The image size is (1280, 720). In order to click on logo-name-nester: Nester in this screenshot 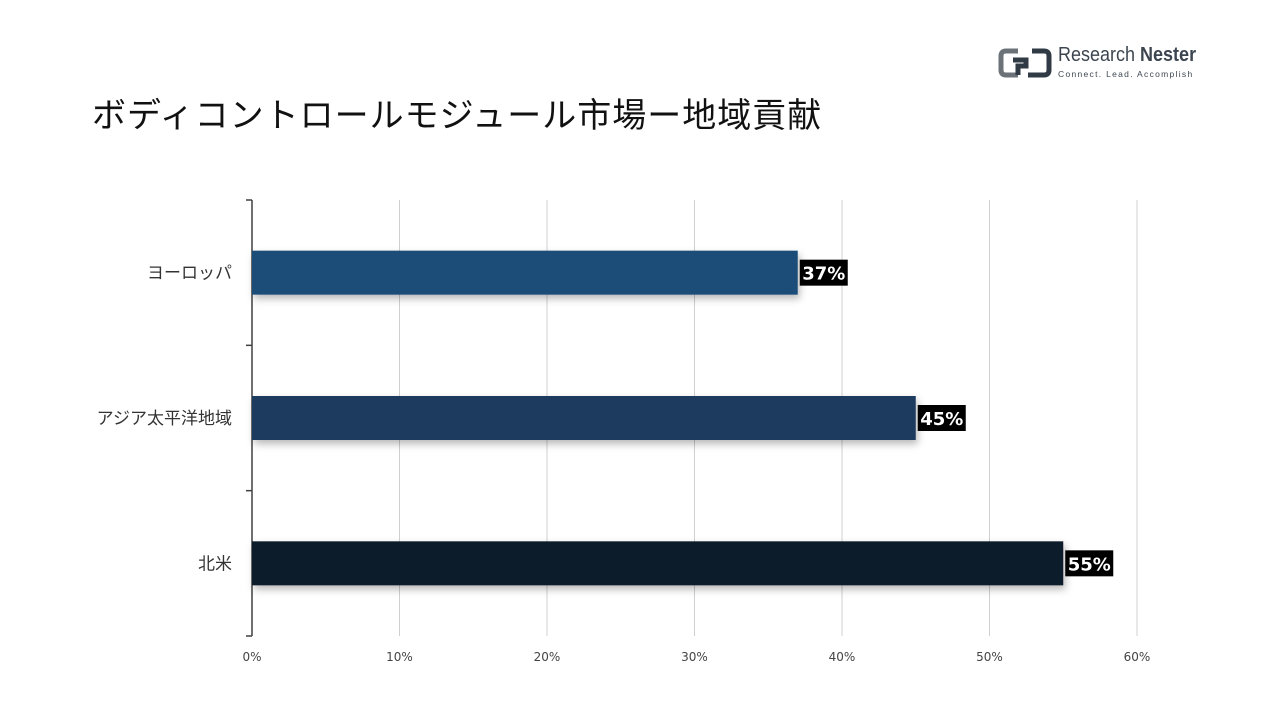, I will do `click(1168, 55)`.